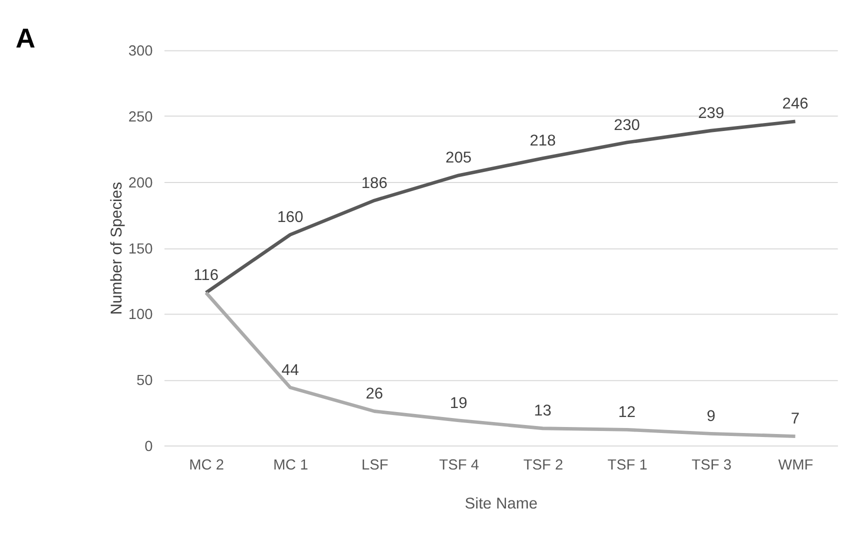 This screenshot has height=560, width=852. I want to click on x-tick-label: MC 1, so click(290, 465).